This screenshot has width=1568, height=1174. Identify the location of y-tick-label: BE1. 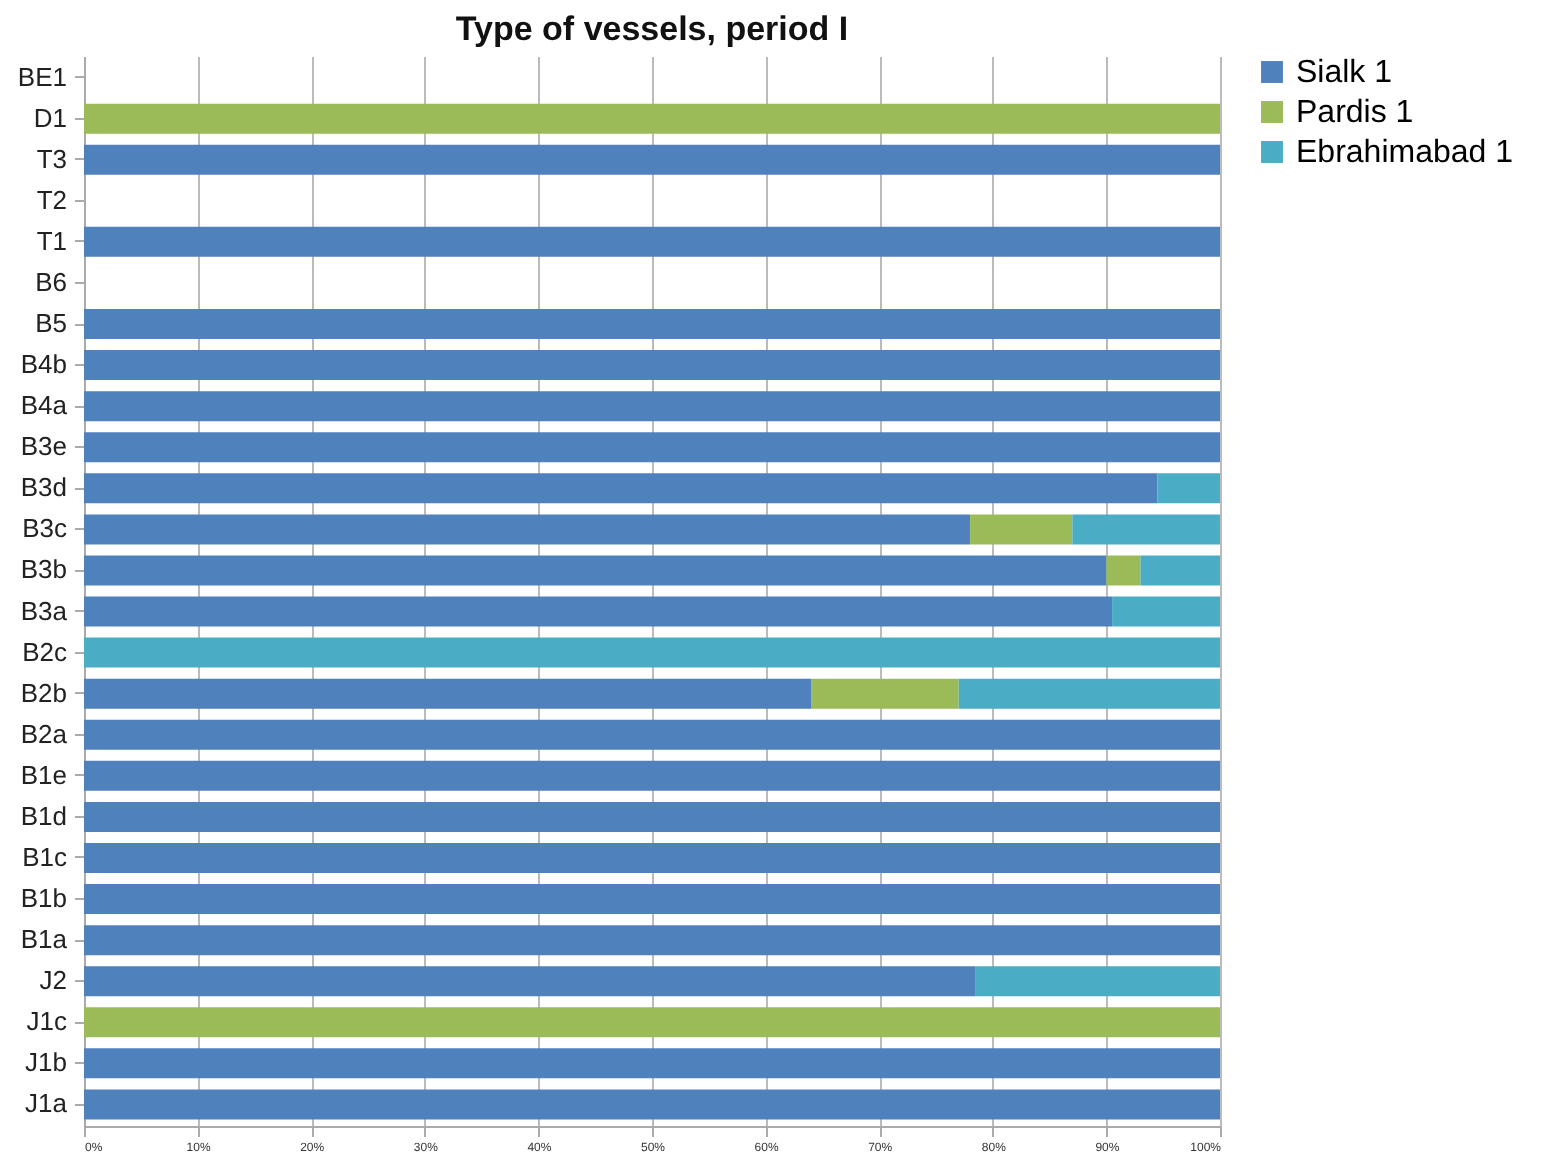
(42, 76).